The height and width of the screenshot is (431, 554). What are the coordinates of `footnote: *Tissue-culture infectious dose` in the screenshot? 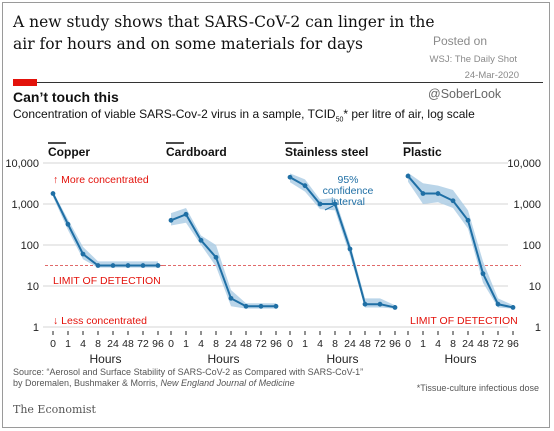 It's located at (477, 388).